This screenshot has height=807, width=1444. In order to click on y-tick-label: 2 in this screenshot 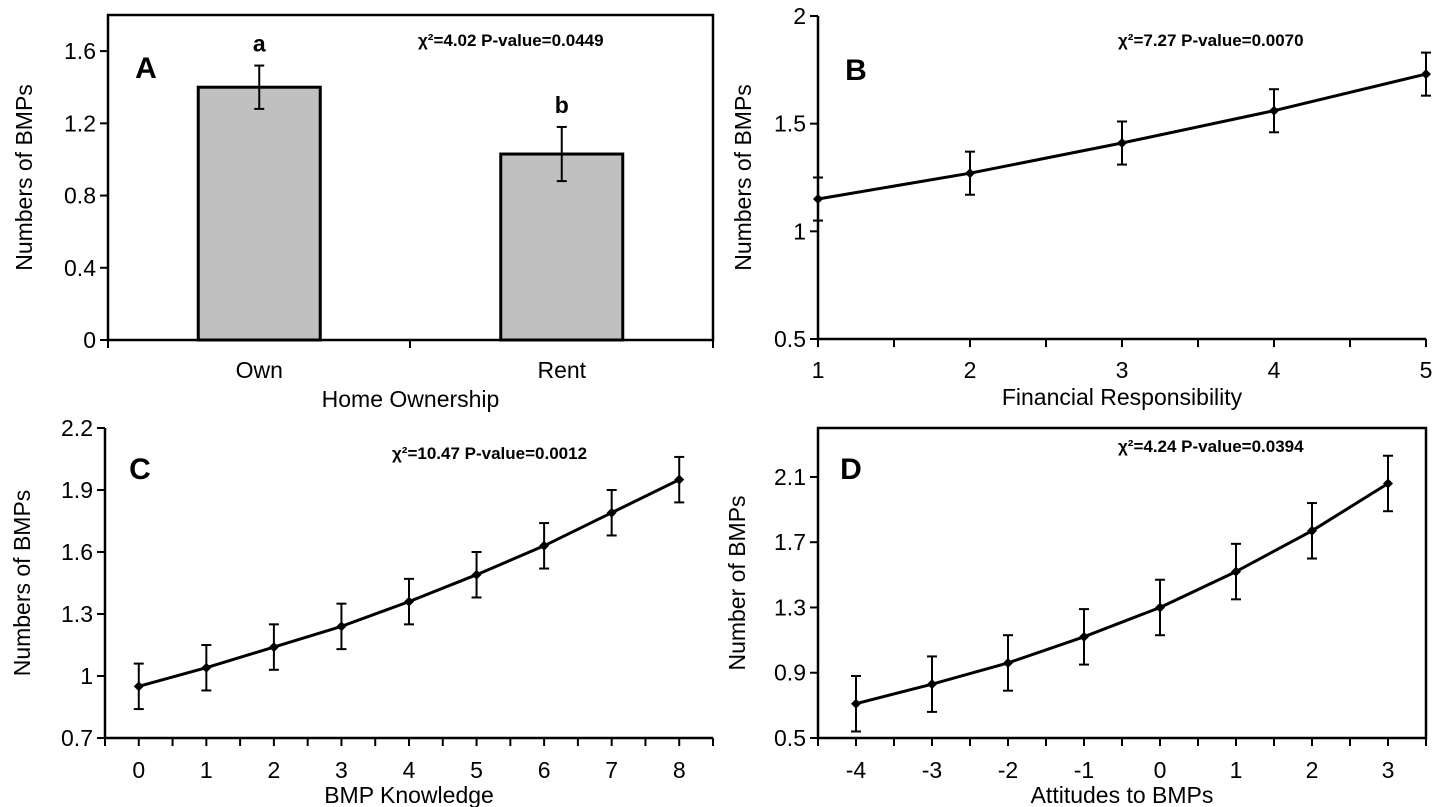, I will do `click(799, 16)`.